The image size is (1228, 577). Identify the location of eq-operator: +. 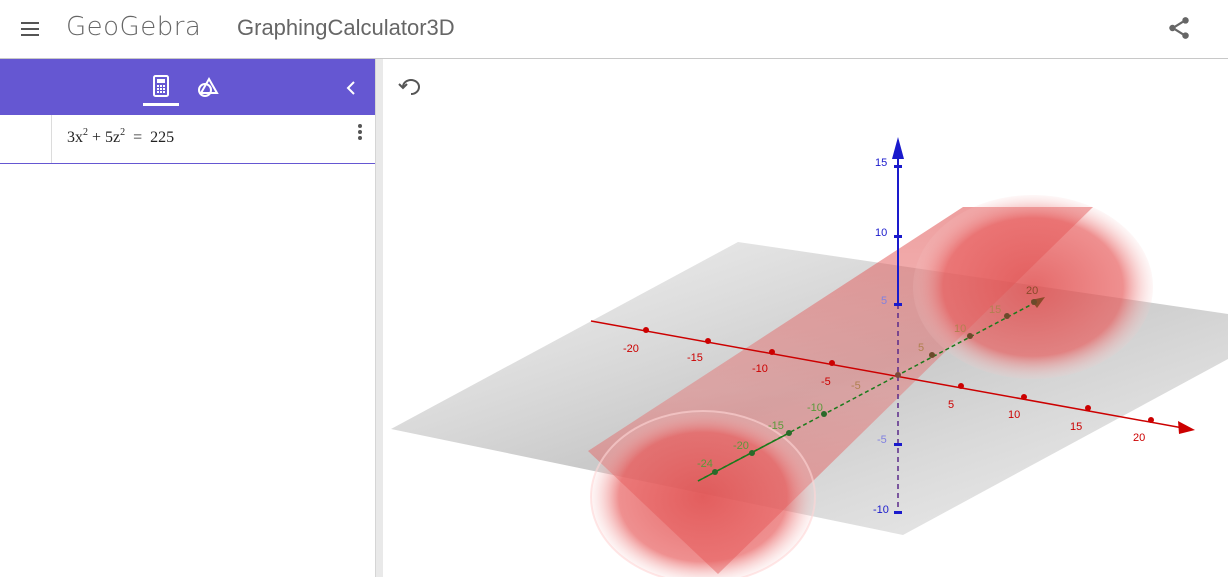
(97, 137).